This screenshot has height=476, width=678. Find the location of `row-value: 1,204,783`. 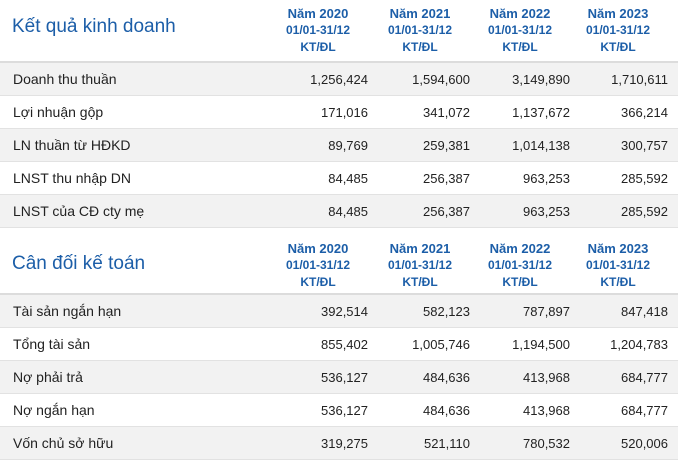

row-value: 1,204,783 is located at coordinates (639, 344).